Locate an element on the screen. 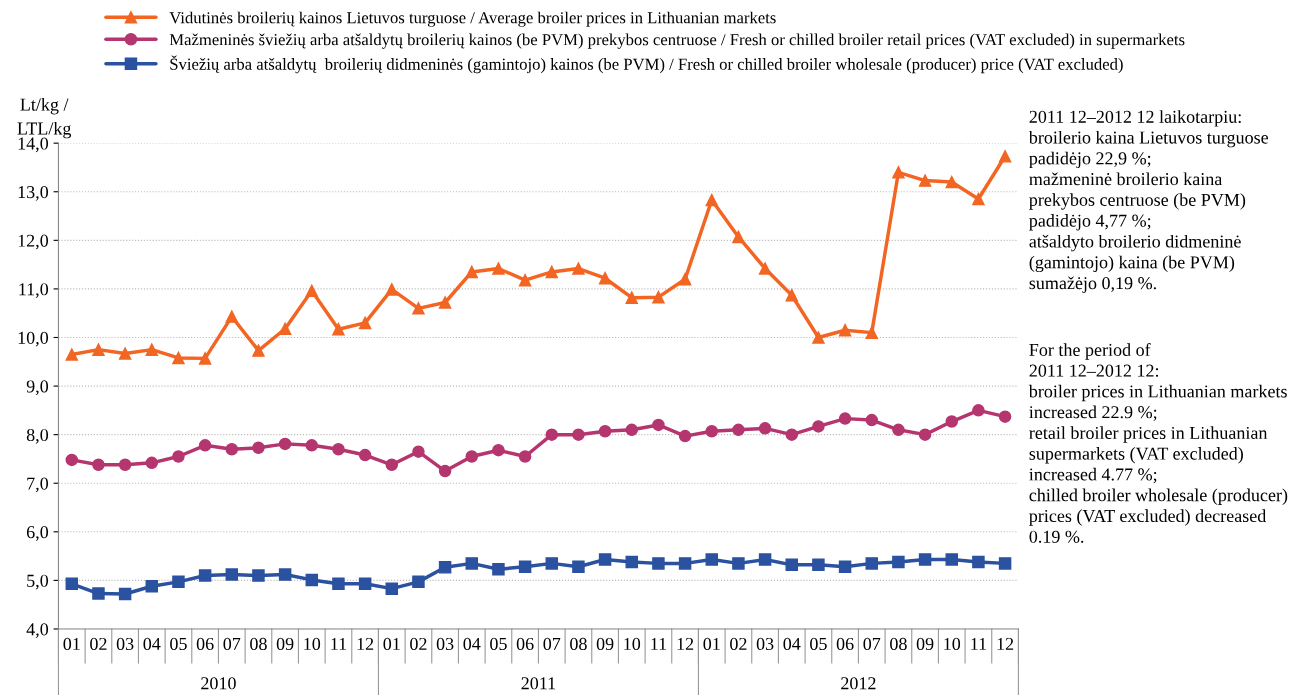  y-tick-label: 9,0 is located at coordinates (37, 388).